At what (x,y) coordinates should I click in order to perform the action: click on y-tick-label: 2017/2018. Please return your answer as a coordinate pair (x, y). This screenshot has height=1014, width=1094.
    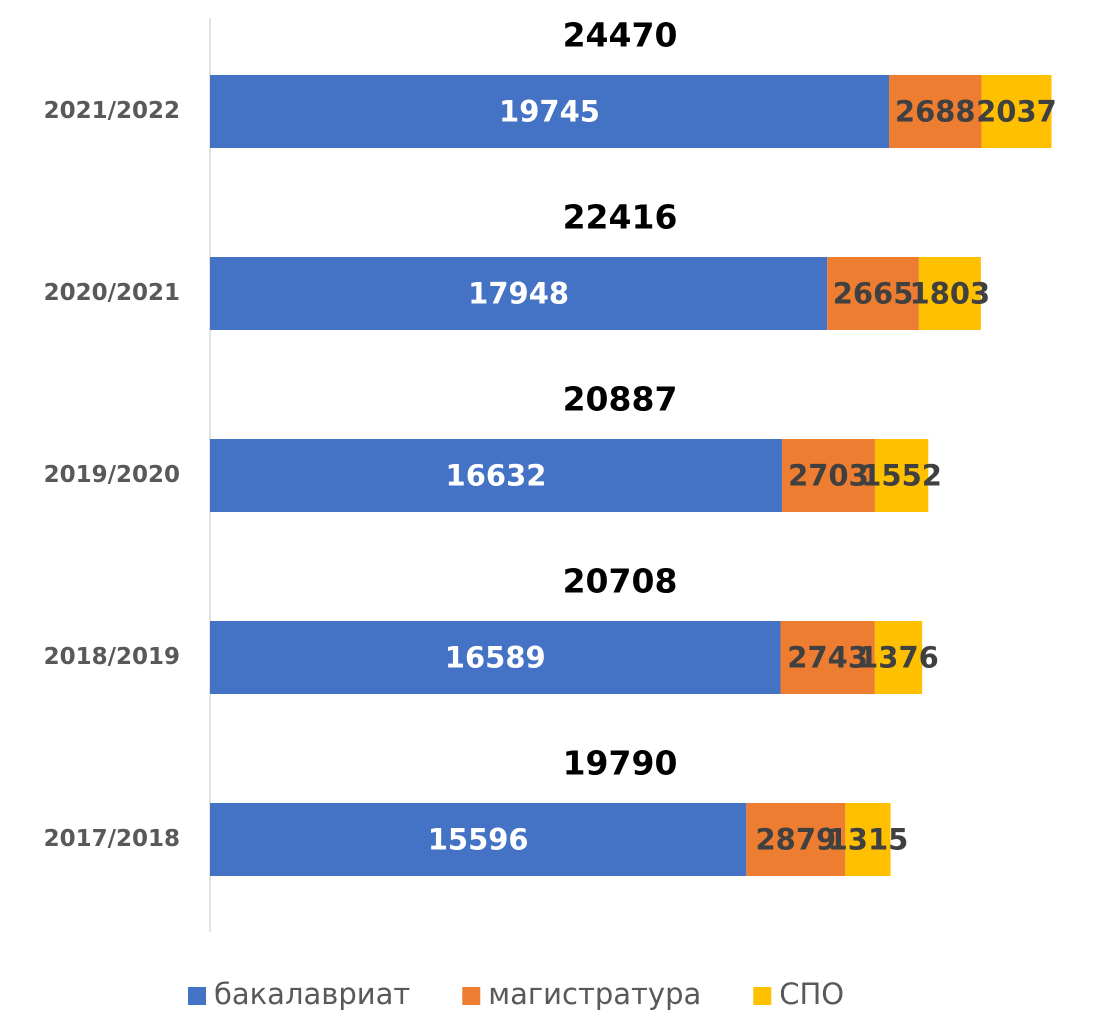
    Looking at the image, I should click on (112, 839).